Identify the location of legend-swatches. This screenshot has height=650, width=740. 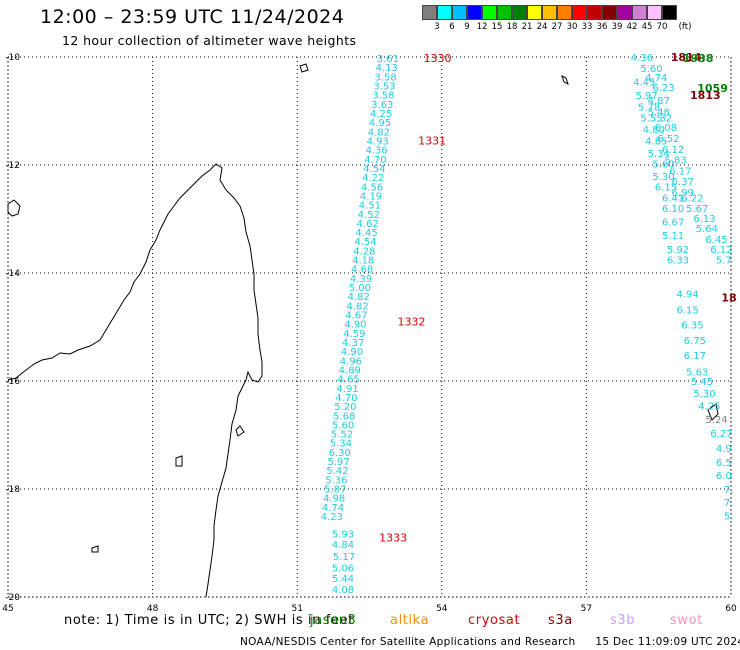
(549, 12).